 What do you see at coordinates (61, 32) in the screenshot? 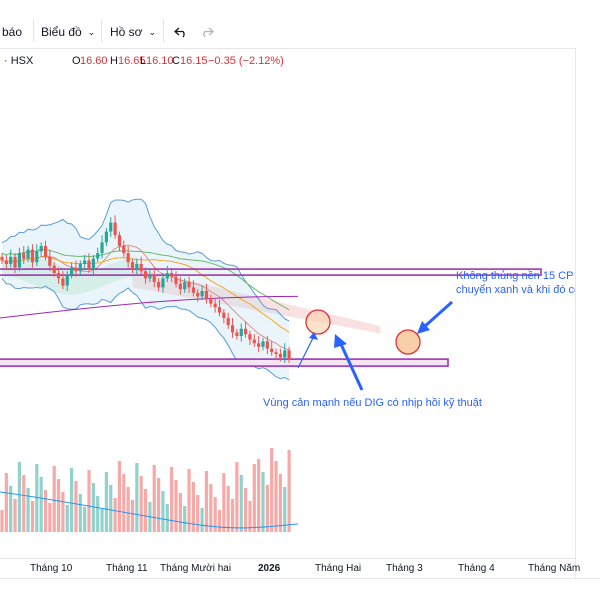
I see `toolbar-item-label: Biểu đồ` at bounding box center [61, 32].